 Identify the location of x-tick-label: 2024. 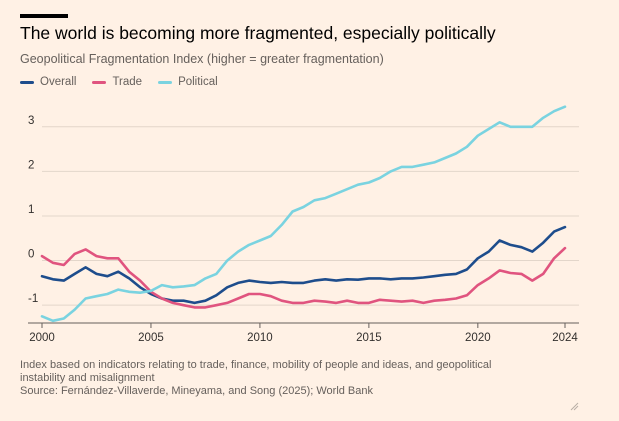
(565, 338).